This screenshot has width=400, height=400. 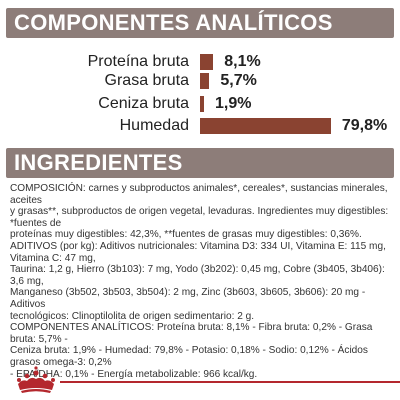 What do you see at coordinates (36, 379) in the screenshot?
I see `royal-canin-crown-logo` at bounding box center [36, 379].